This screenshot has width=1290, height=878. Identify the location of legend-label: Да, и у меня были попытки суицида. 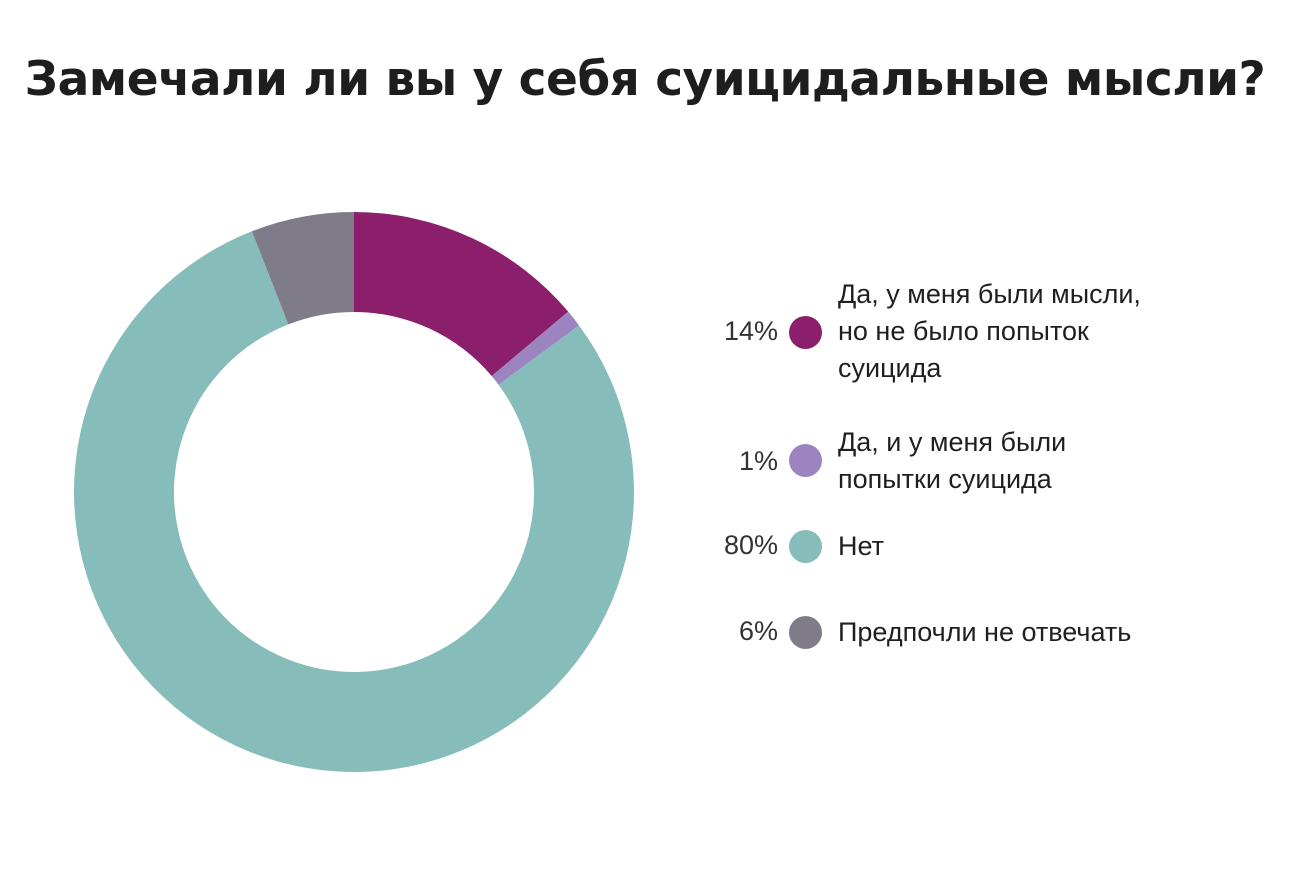
(952, 460).